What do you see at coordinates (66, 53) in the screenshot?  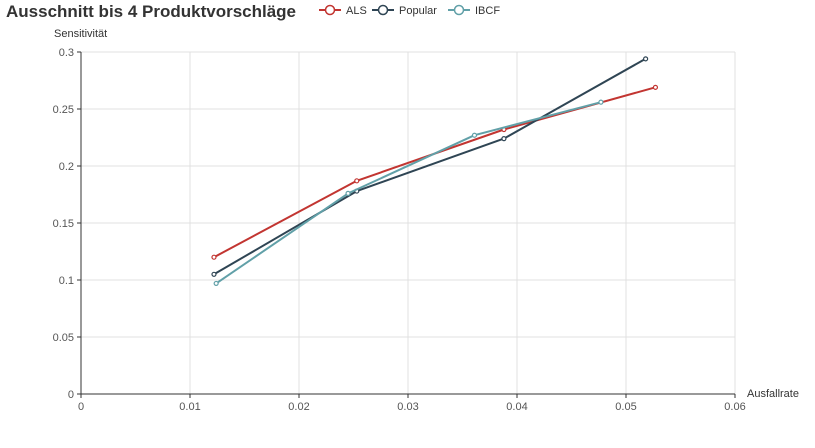 I see `y-tick-label: 0.3` at bounding box center [66, 53].